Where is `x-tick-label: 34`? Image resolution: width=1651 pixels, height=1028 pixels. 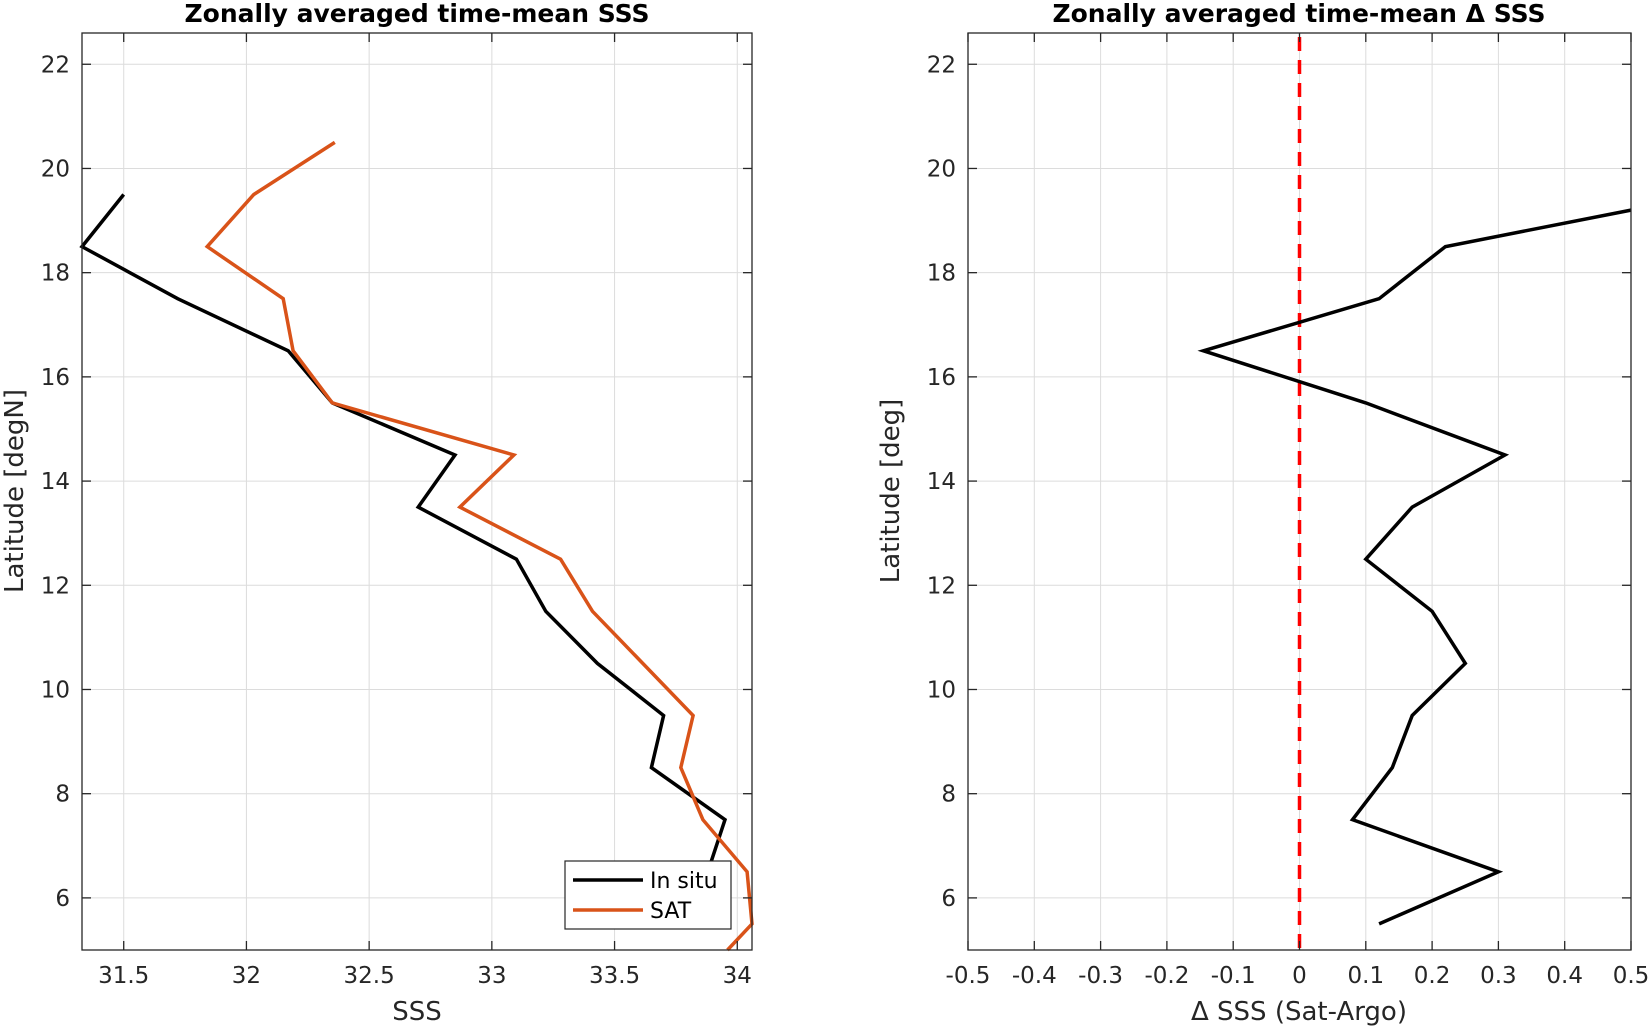
x-tick-label: 34 is located at coordinates (737, 976).